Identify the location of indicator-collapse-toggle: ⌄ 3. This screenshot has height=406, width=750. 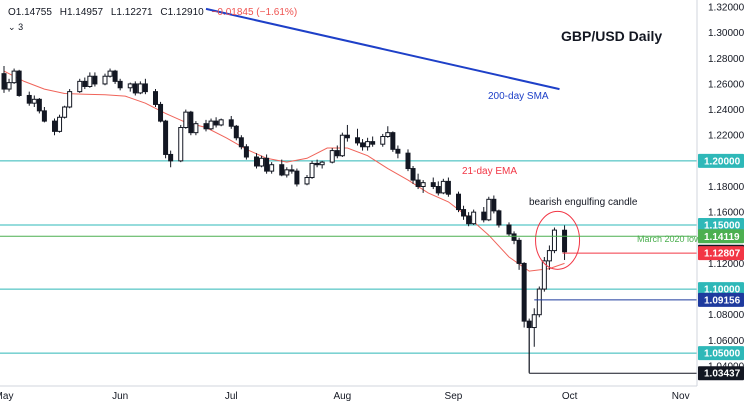
(15, 27).